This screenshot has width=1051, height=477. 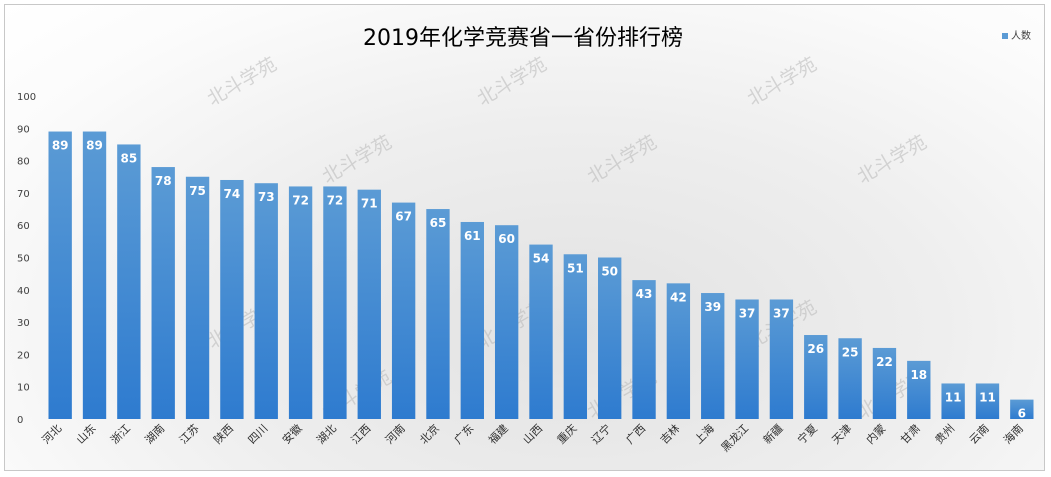 What do you see at coordinates (566, 433) in the screenshot?
I see `x-tick-label: 重庆` at bounding box center [566, 433].